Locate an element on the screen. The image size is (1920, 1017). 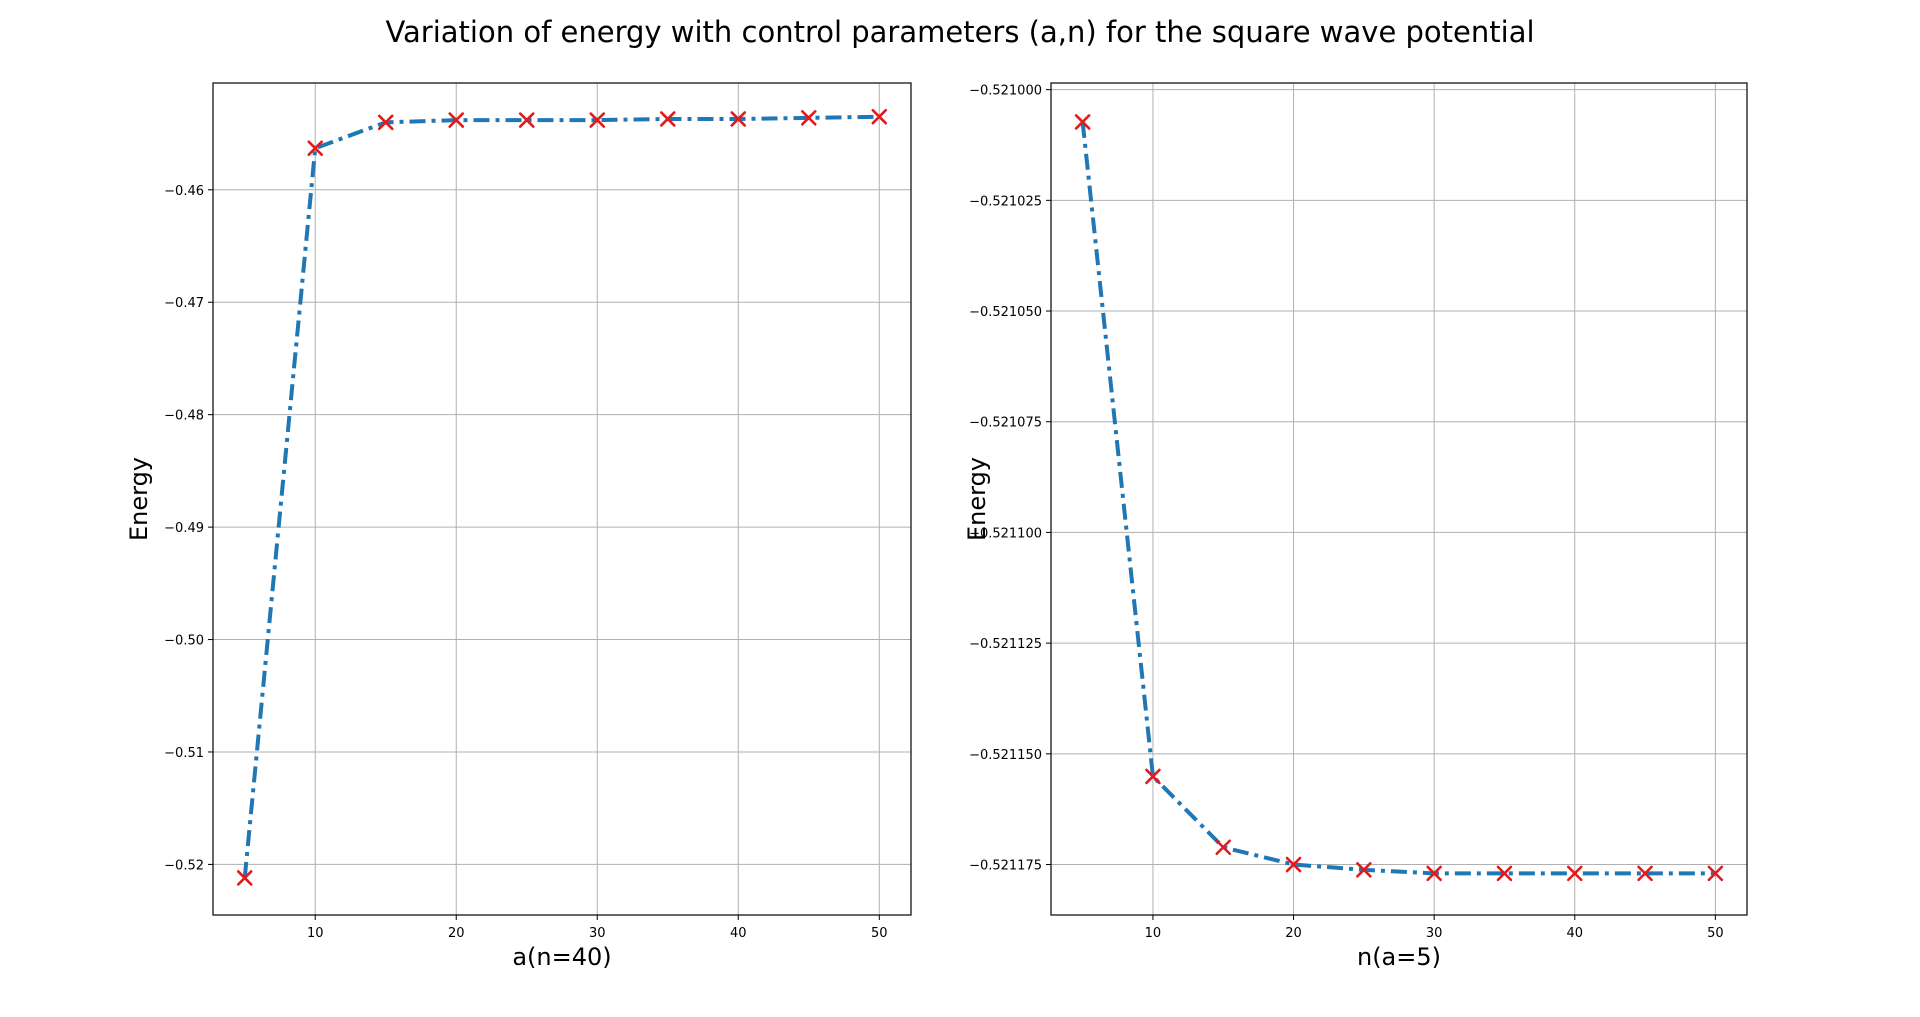
y-tick-label: −0.51 is located at coordinates (184, 753).